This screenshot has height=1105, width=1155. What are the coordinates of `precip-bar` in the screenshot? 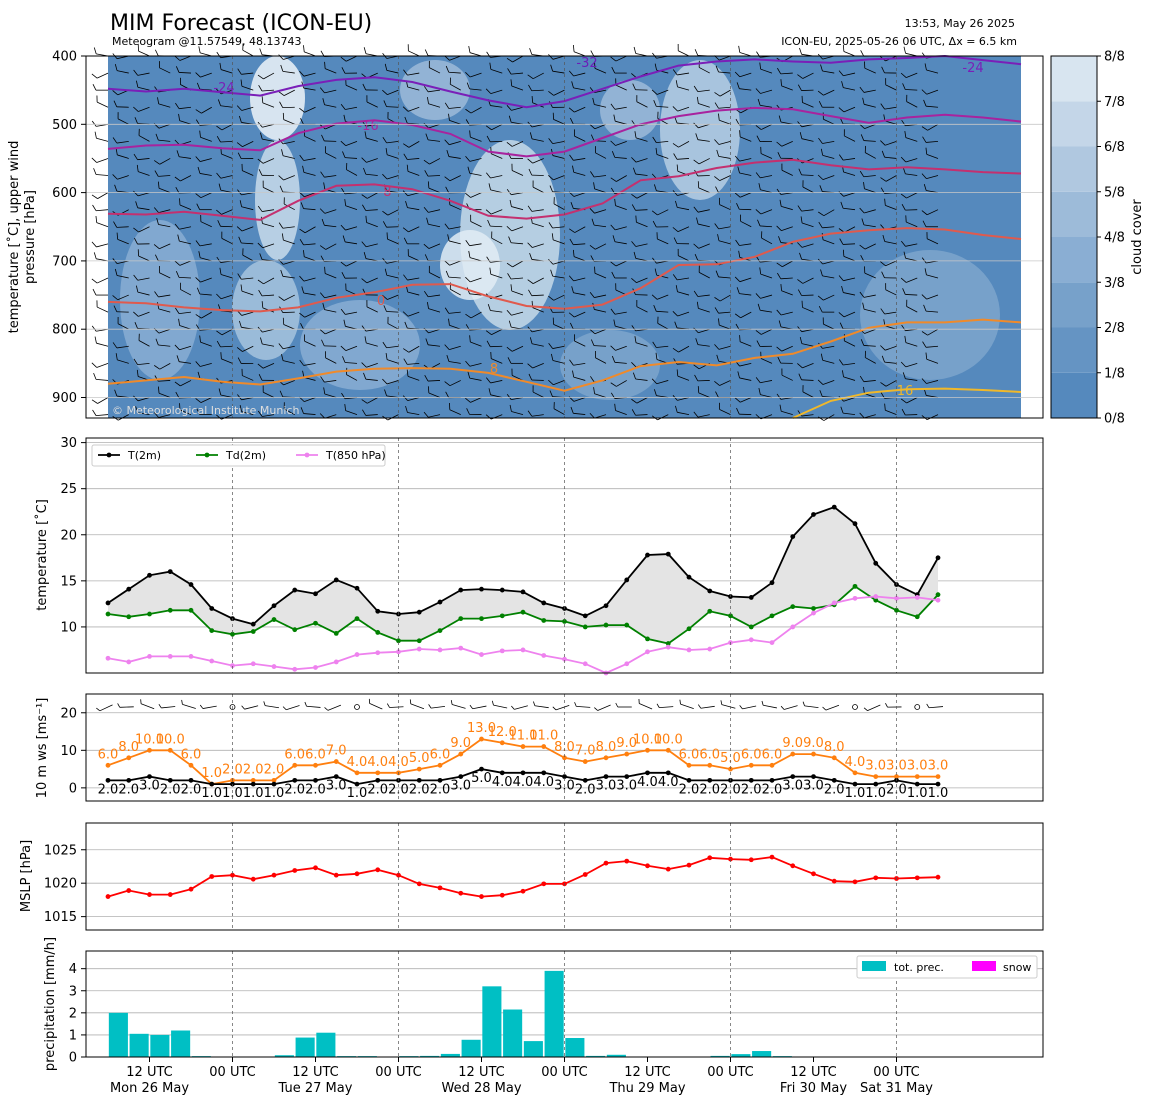 It's located at (616, 1055).